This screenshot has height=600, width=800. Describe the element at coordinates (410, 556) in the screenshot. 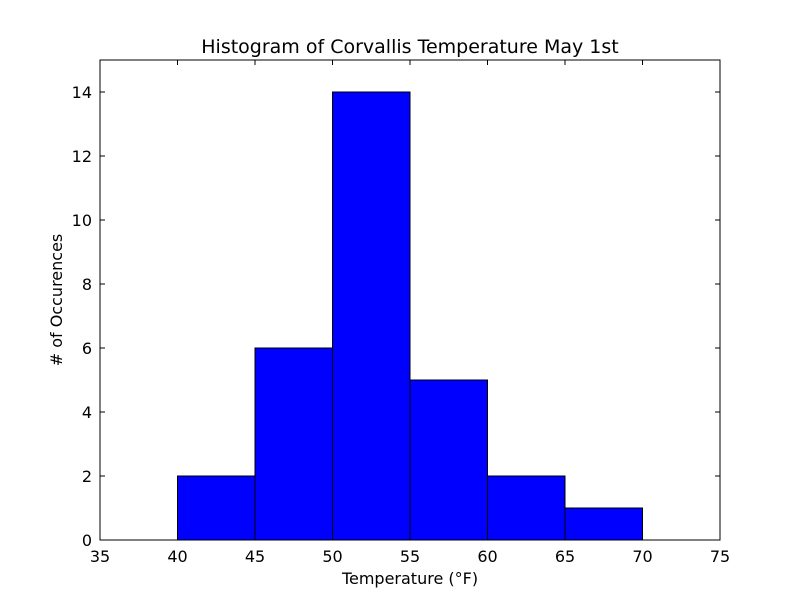

I see `x-tick-label: 55` at that location.